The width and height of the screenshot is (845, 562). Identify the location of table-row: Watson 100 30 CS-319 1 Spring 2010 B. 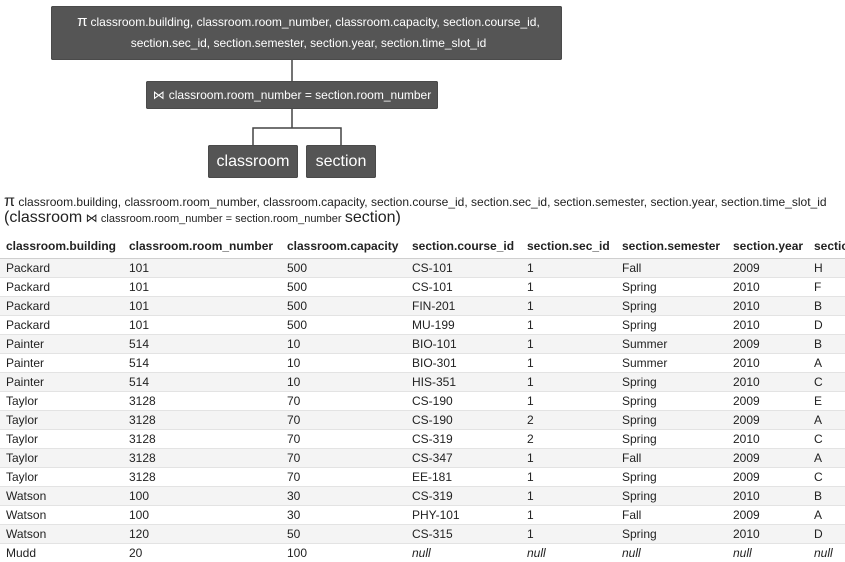
(422, 495).